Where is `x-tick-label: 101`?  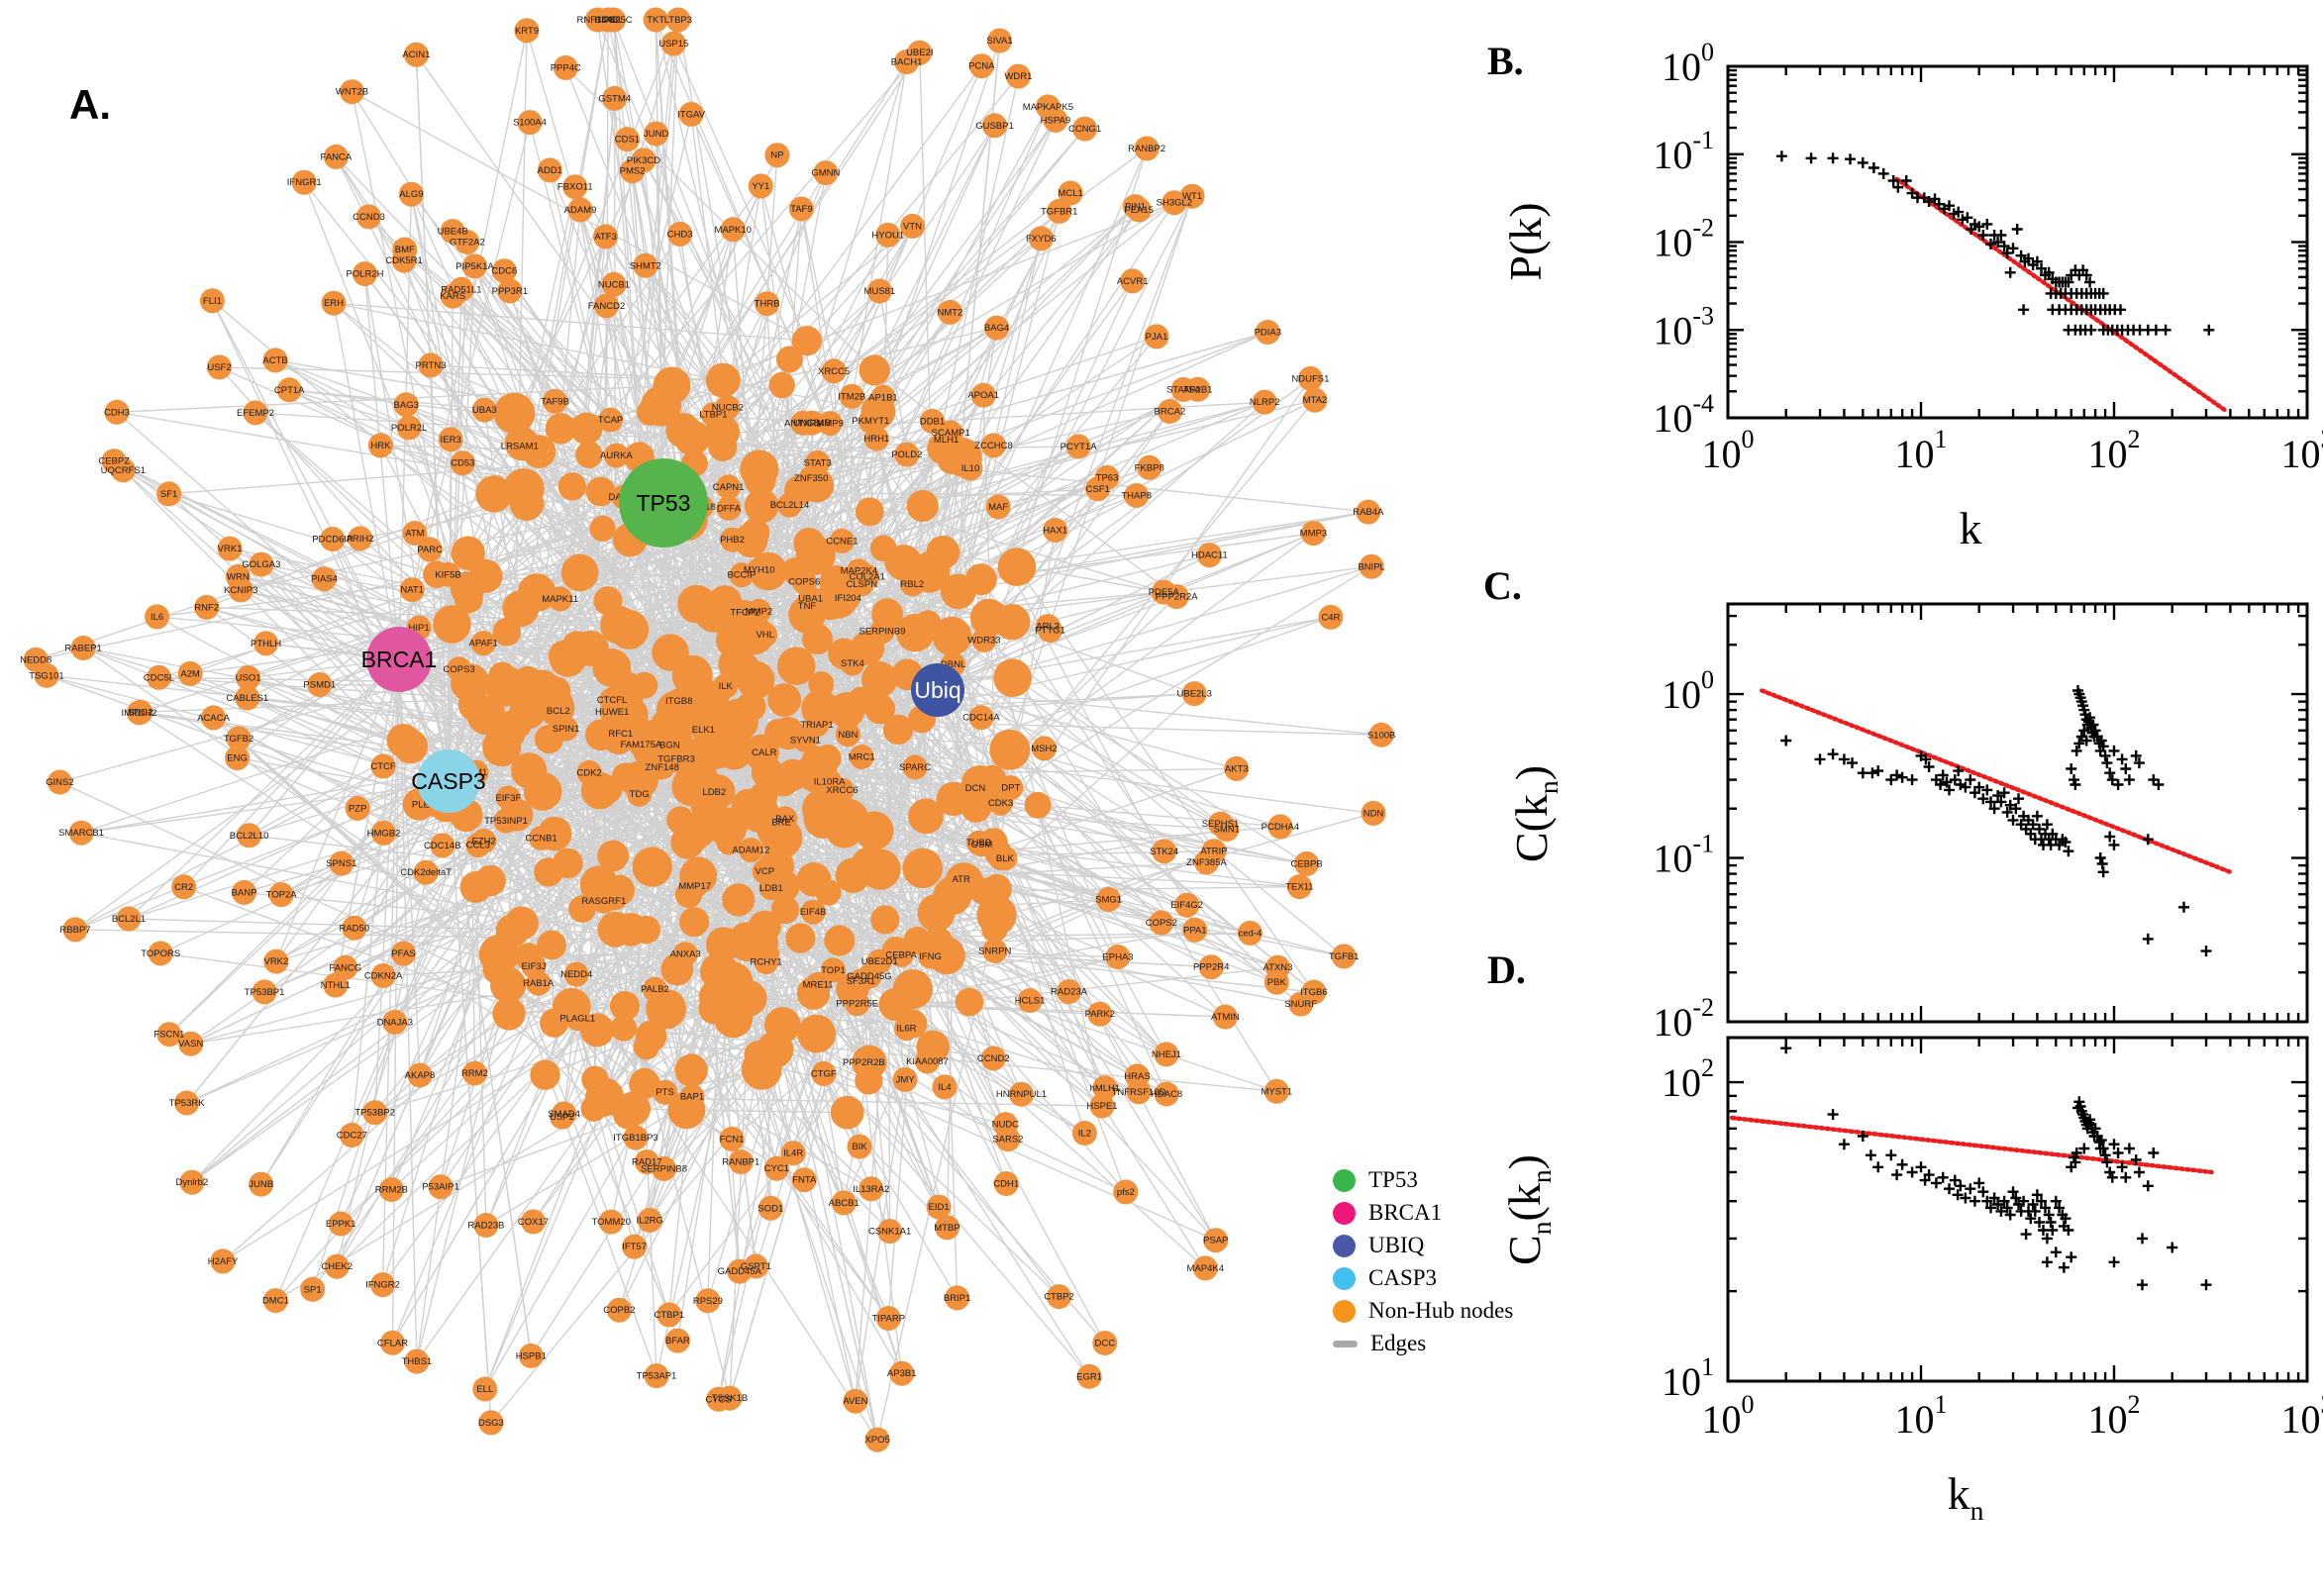
x-tick-label: 101 is located at coordinates (1922, 450).